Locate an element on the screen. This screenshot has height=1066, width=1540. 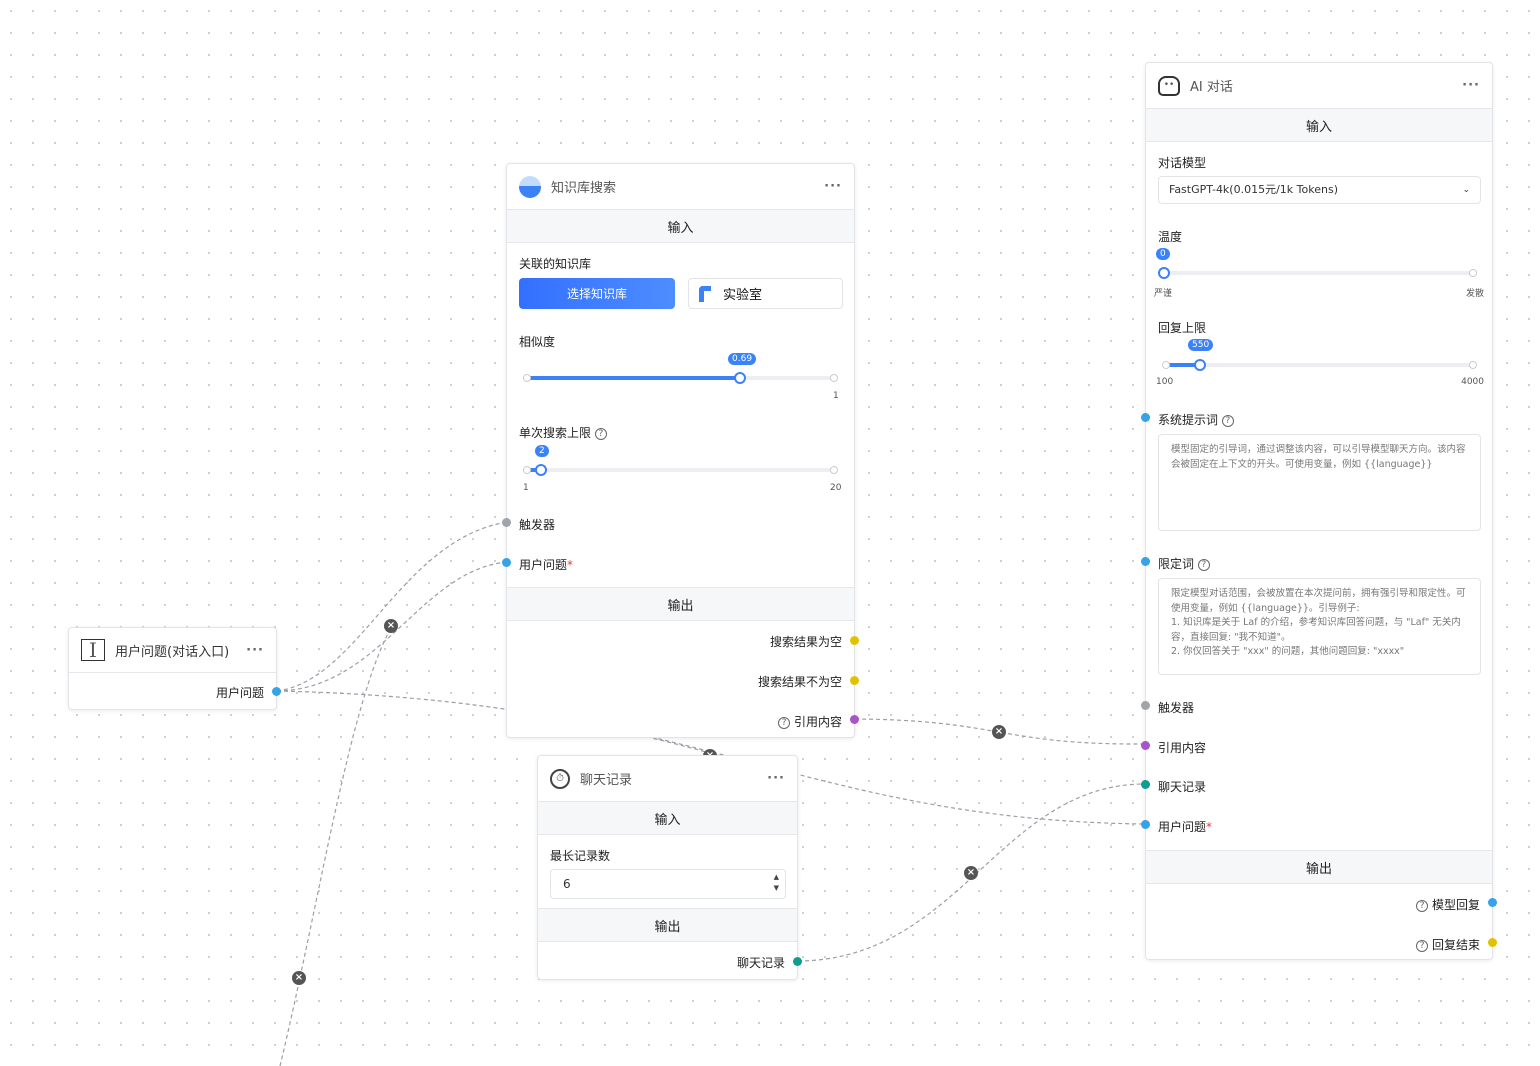
max-records-label: 最长记录数 is located at coordinates (580, 856).